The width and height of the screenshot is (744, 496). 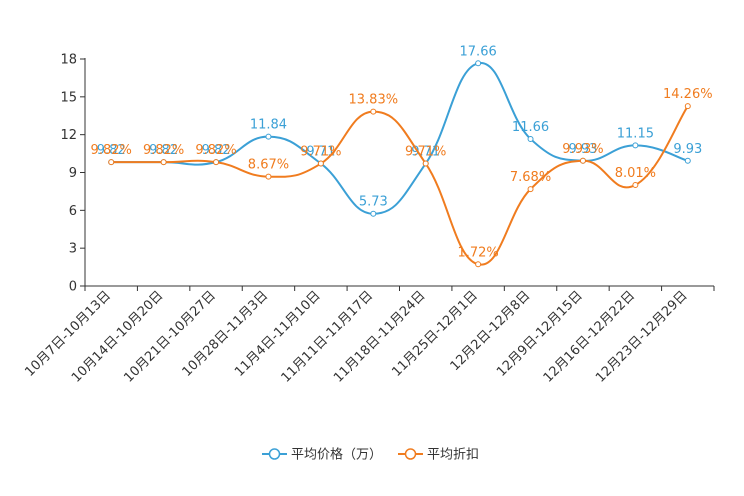 I want to click on data-label: 11.66, so click(x=530, y=127).